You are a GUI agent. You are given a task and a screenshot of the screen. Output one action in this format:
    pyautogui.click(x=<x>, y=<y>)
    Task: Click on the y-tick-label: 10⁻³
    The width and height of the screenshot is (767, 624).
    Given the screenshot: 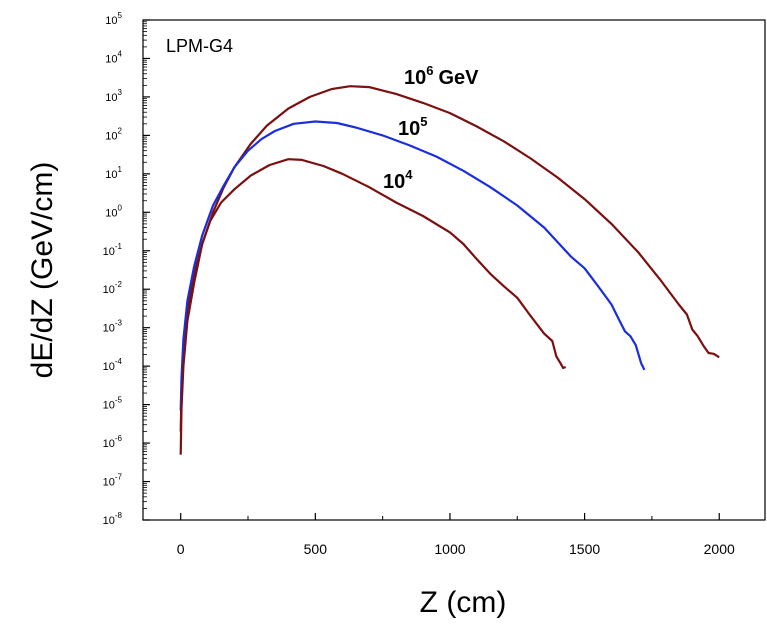 What is the action you would take?
    pyautogui.click(x=113, y=327)
    